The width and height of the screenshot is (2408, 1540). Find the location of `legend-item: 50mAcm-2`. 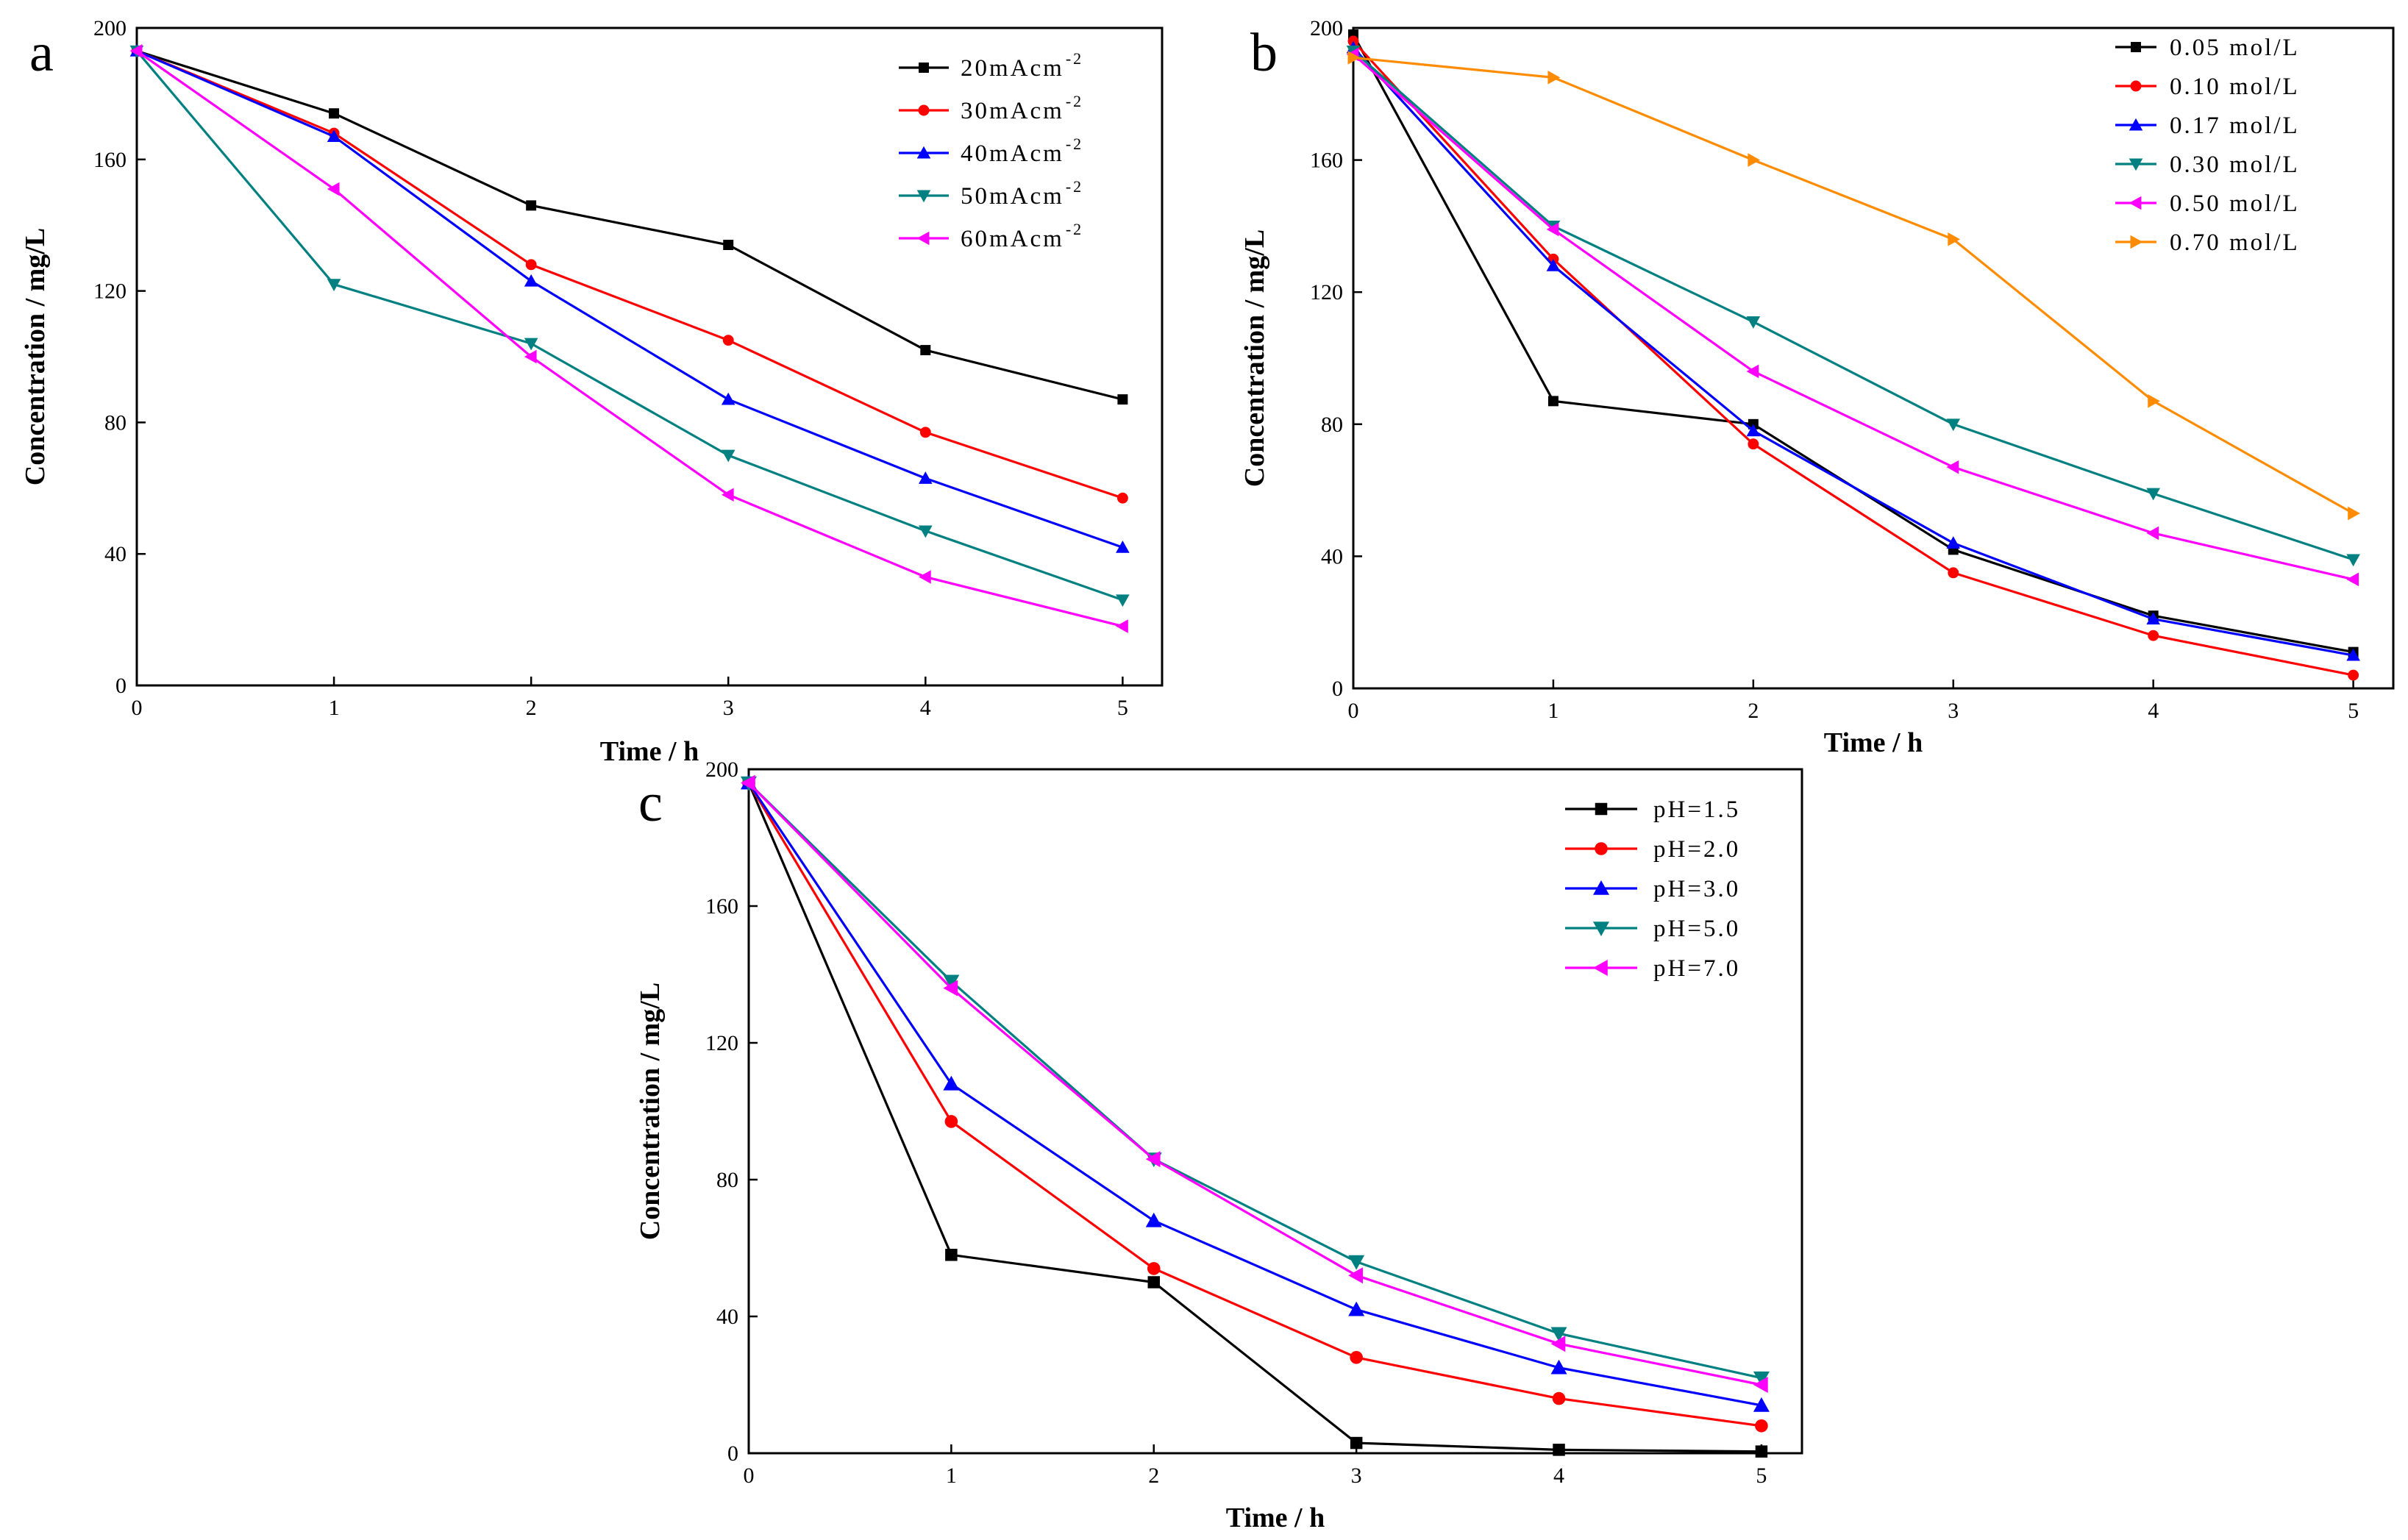

legend-item: 50mAcm-2 is located at coordinates (991, 193).